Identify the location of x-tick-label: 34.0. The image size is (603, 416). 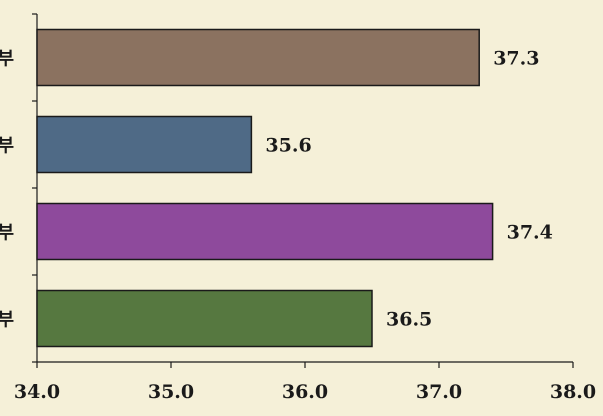
(37, 392).